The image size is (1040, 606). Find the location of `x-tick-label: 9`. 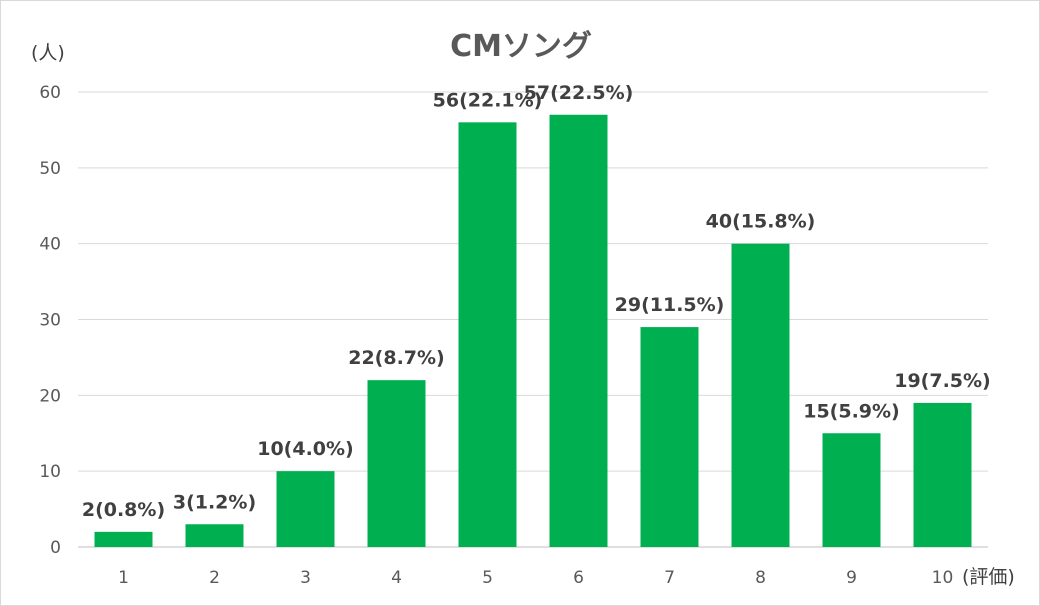

x-tick-label: 9 is located at coordinates (851, 578).